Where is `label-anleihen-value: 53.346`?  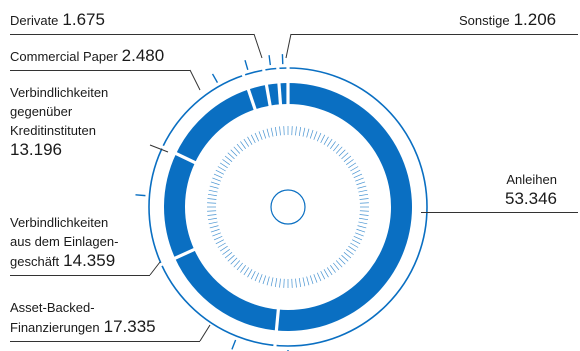 label-anleihen-value: 53.346 is located at coordinates (531, 198).